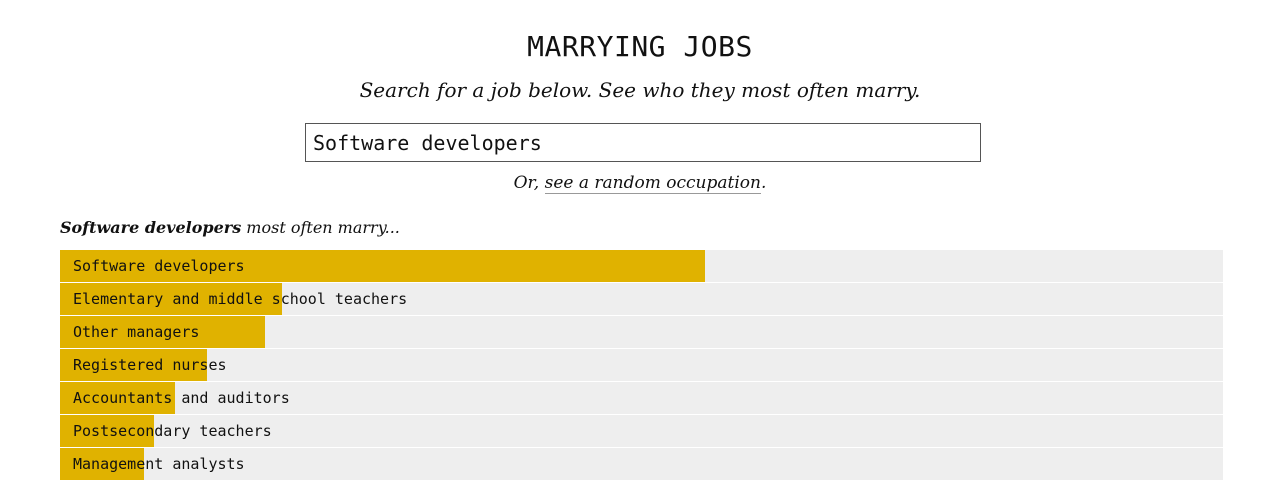  What do you see at coordinates (763, 183) in the screenshot?
I see `random-suffix: .` at bounding box center [763, 183].